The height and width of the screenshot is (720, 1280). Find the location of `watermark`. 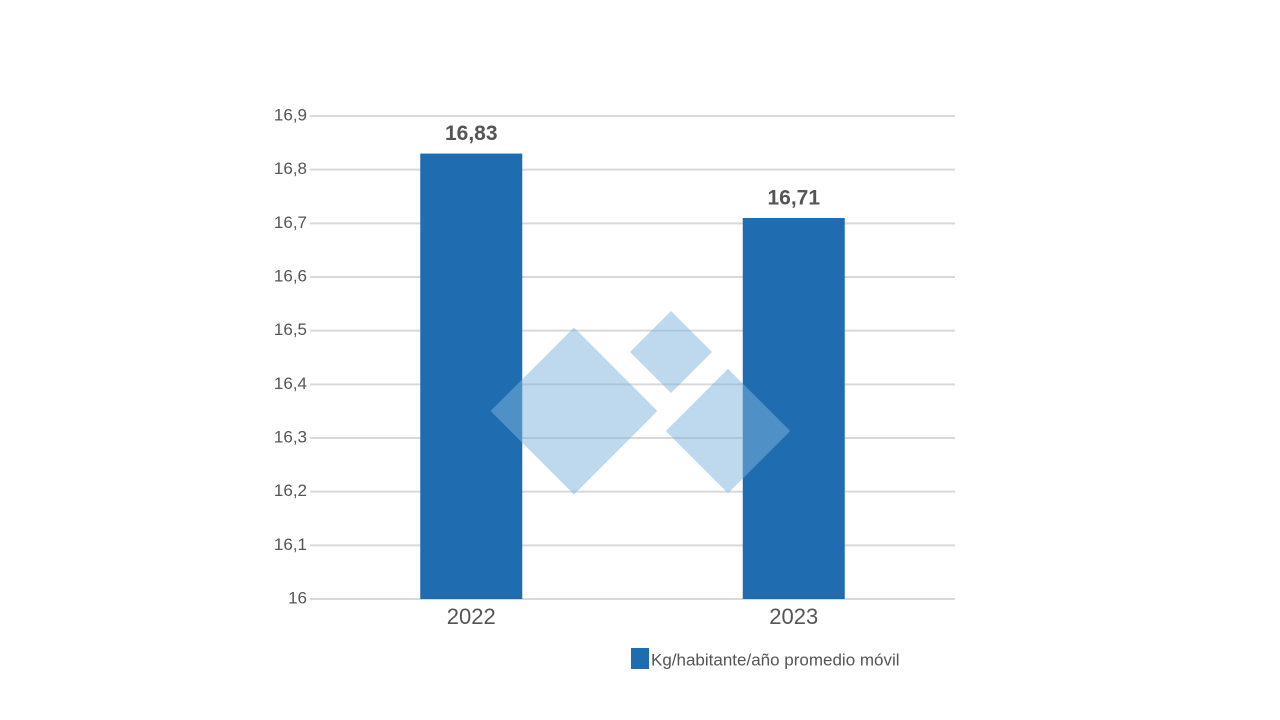

watermark is located at coordinates (640, 402).